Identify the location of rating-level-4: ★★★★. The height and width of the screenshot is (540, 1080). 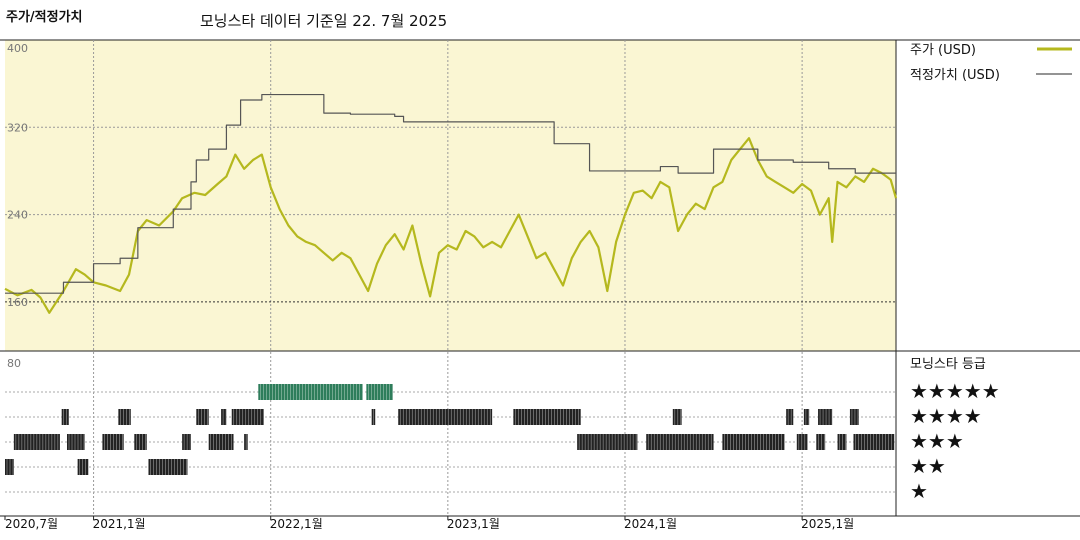
(946, 416).